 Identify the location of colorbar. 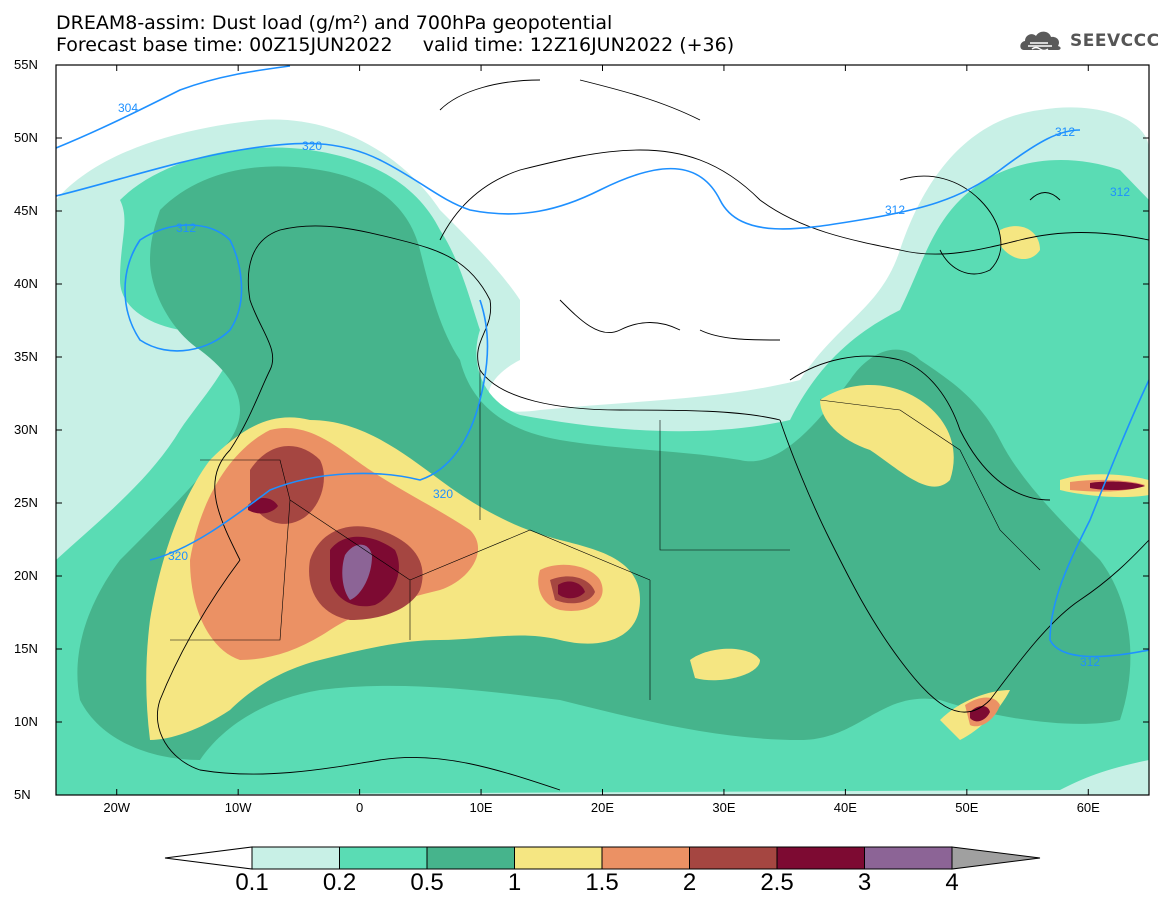
(602, 858).